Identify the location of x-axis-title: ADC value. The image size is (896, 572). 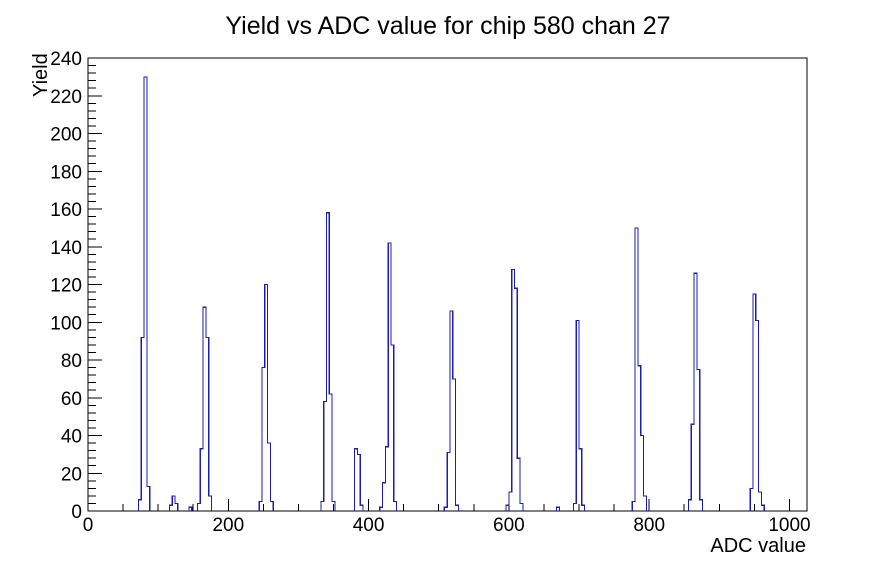
(758, 546).